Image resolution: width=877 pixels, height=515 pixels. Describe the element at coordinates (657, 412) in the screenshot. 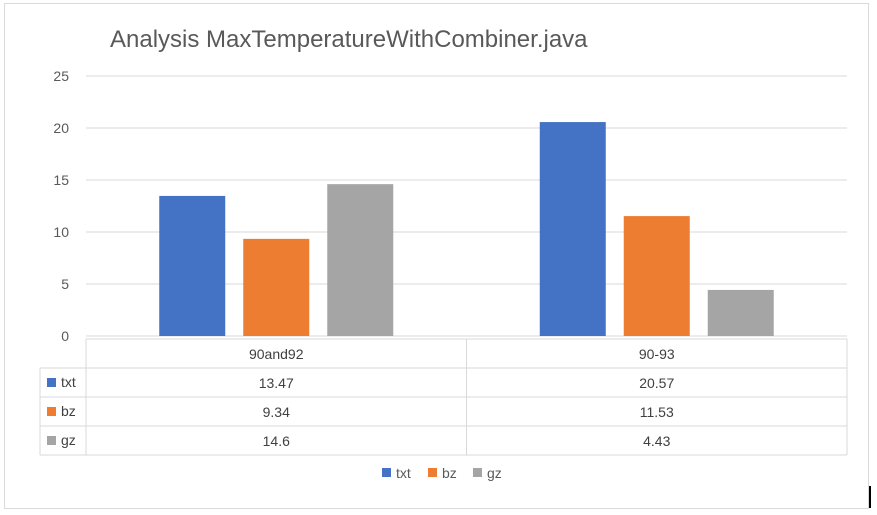

I see `table-value: 11.53` at that location.